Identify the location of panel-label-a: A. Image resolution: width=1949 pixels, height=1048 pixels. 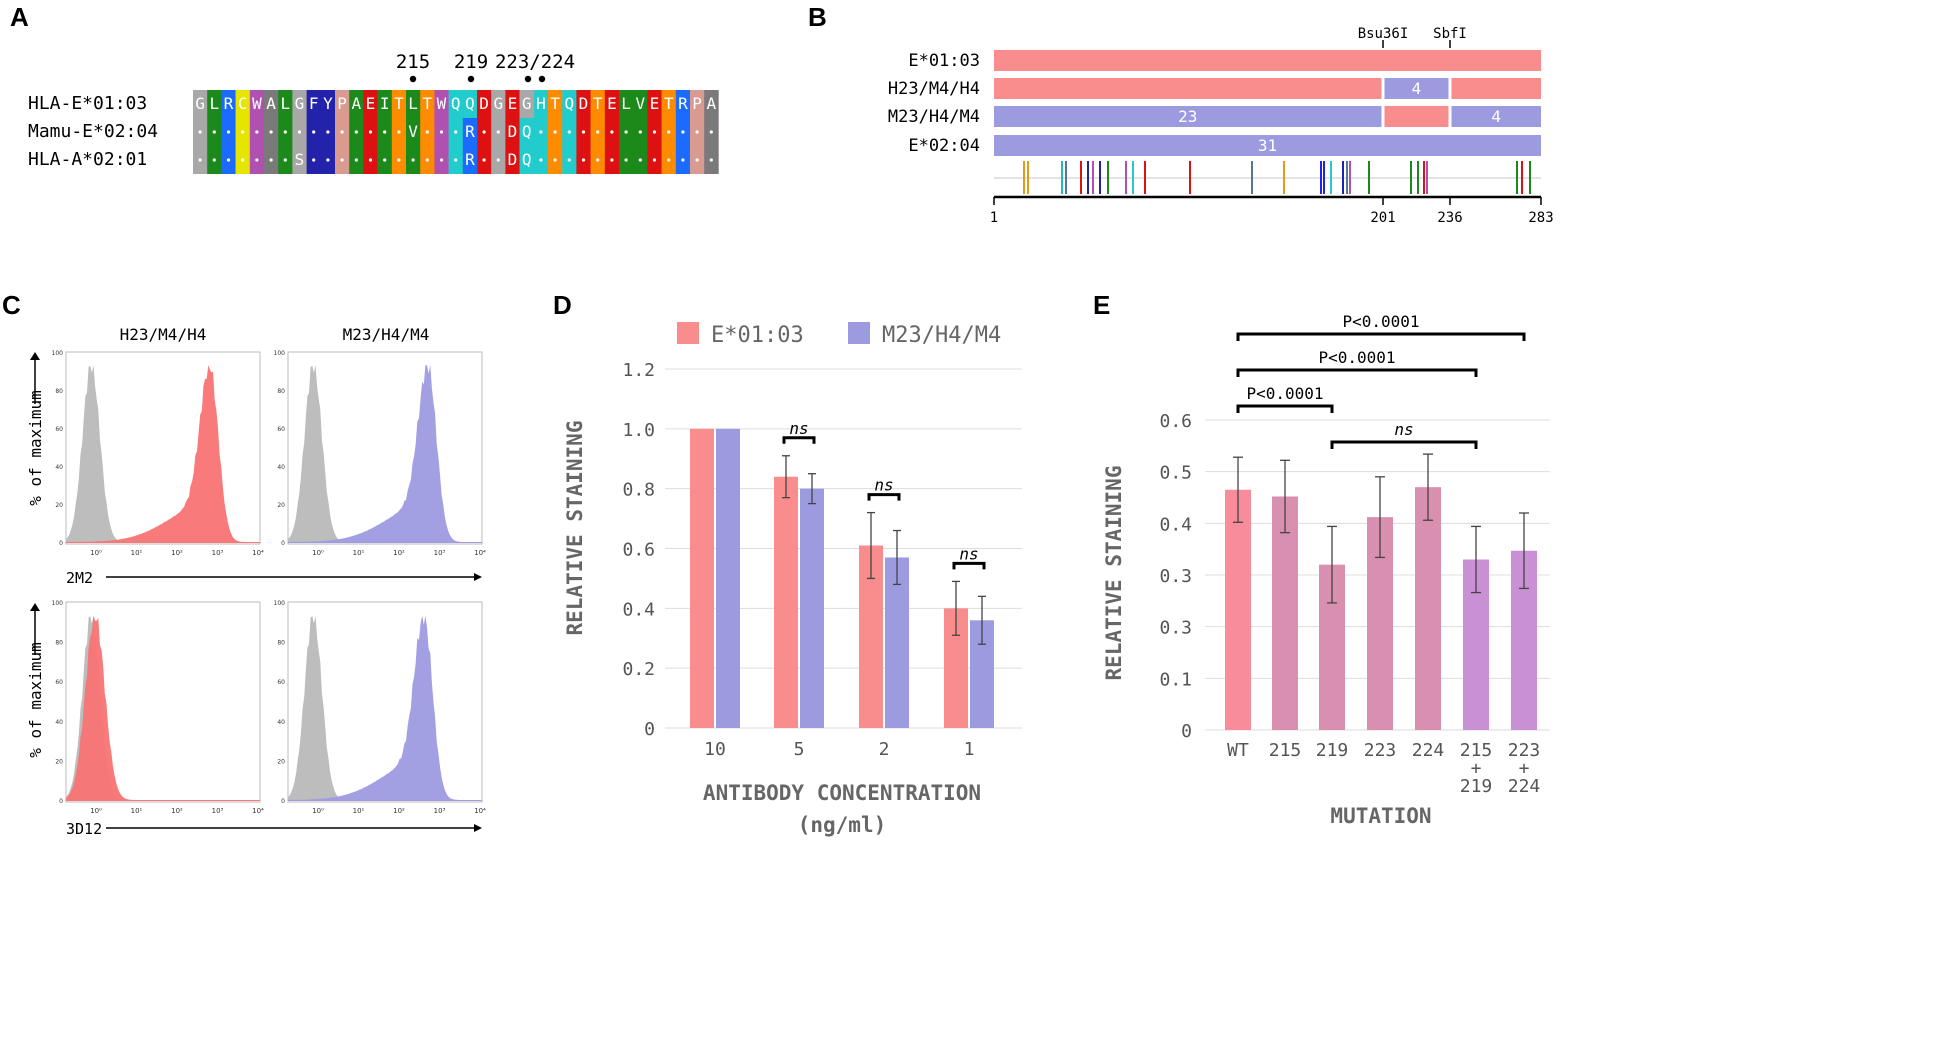
(19, 17).